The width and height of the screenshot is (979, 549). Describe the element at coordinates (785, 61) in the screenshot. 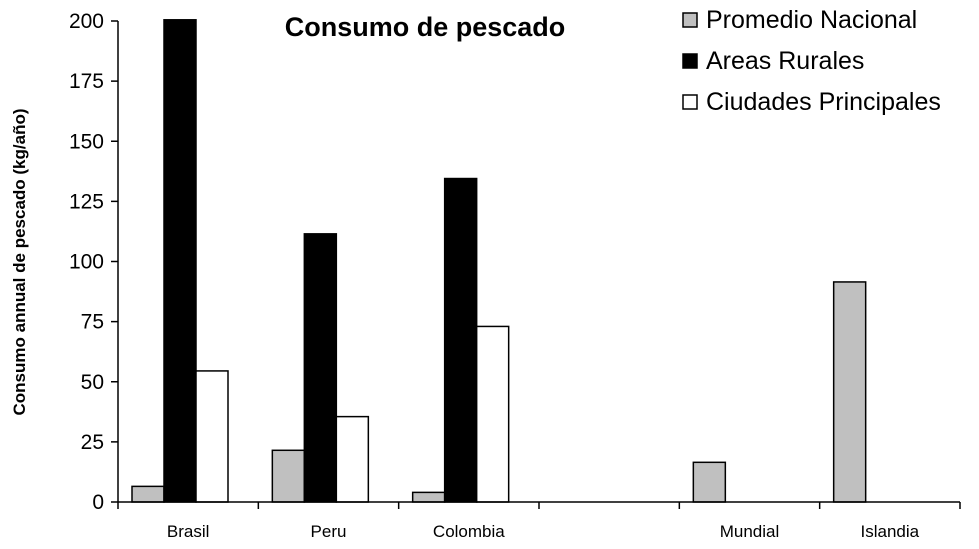

I see `legend-label-areas-rurales: Areas Rurales` at that location.